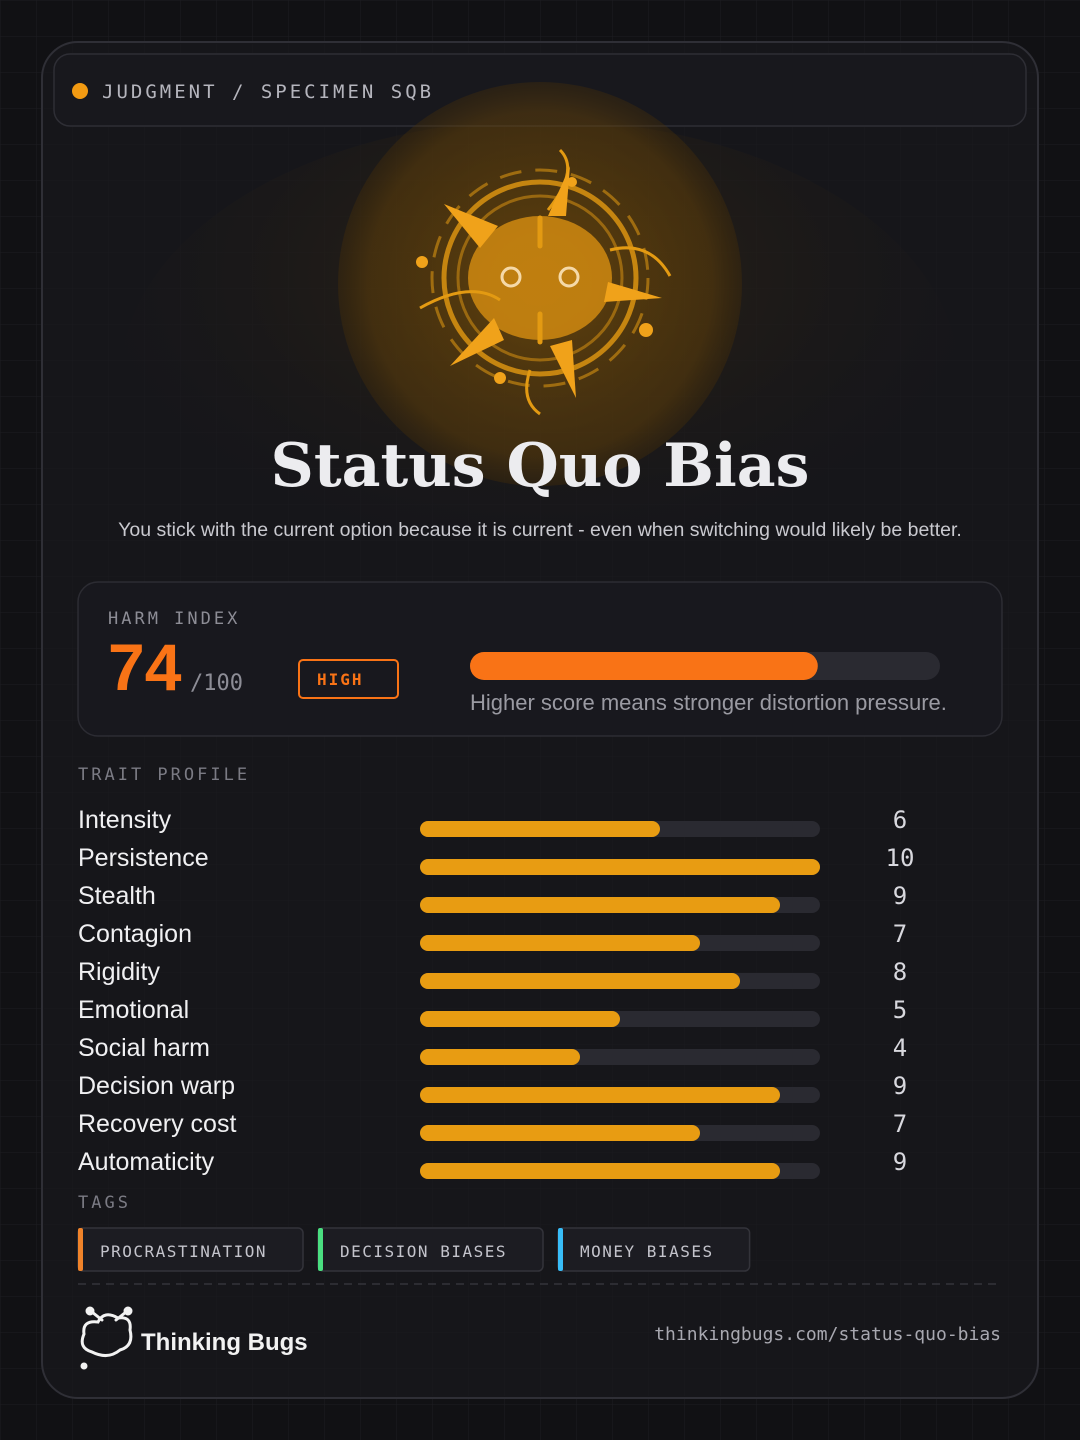 The width and height of the screenshot is (1080, 1440). Describe the element at coordinates (423, 1251) in the screenshot. I see `tag-label: DECISION BIASES` at that location.